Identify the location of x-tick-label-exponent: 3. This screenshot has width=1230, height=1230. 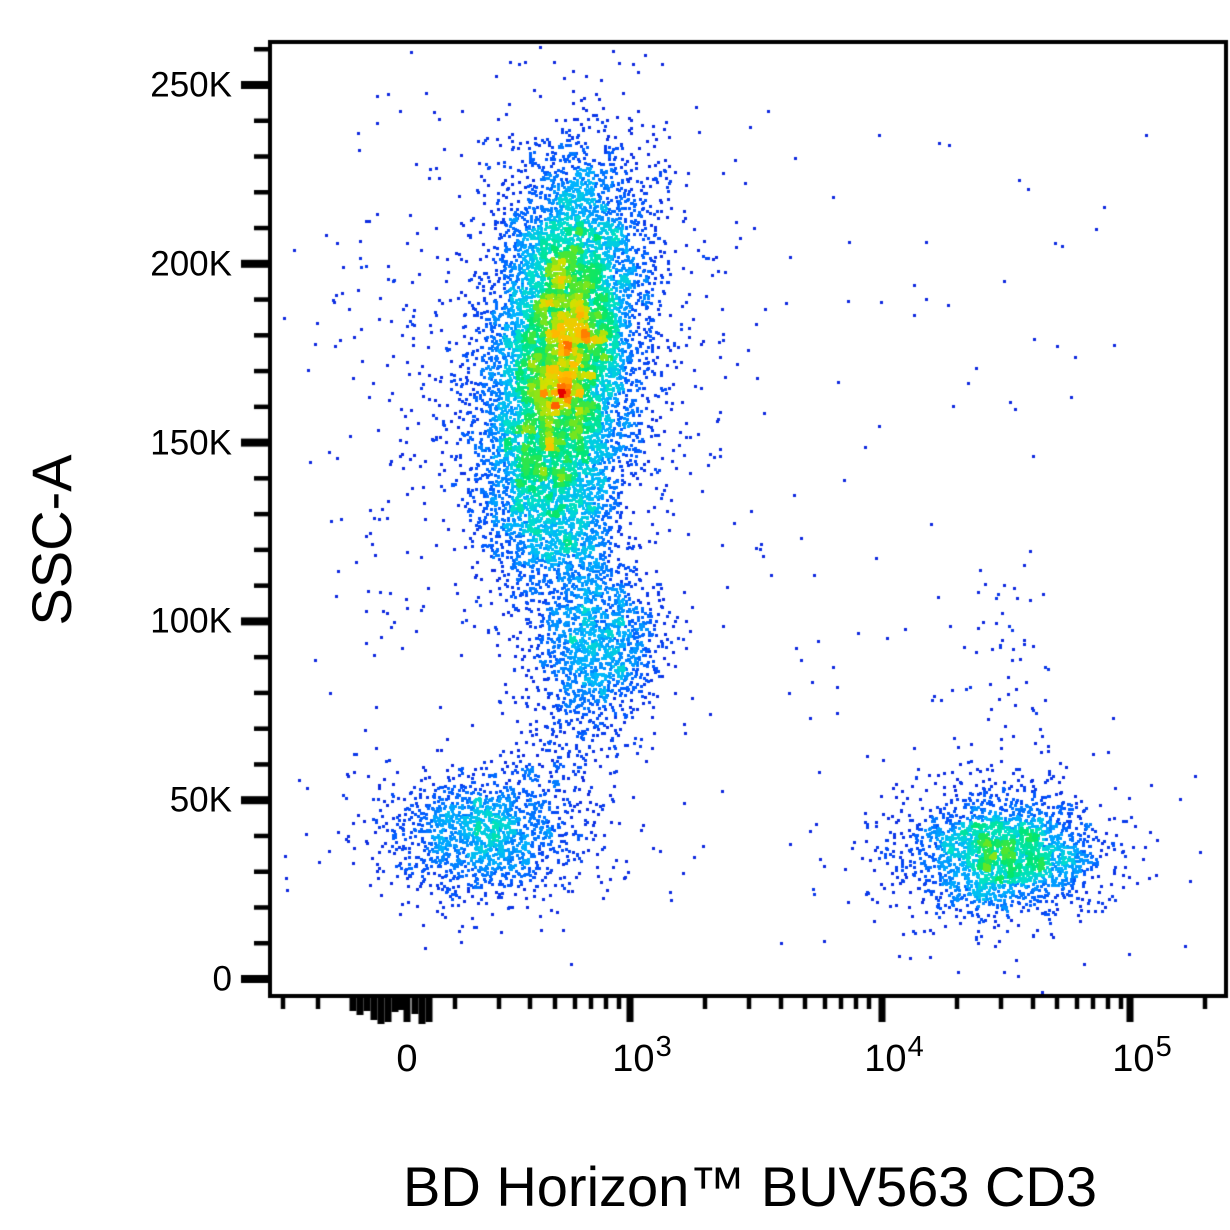
(663, 1047).